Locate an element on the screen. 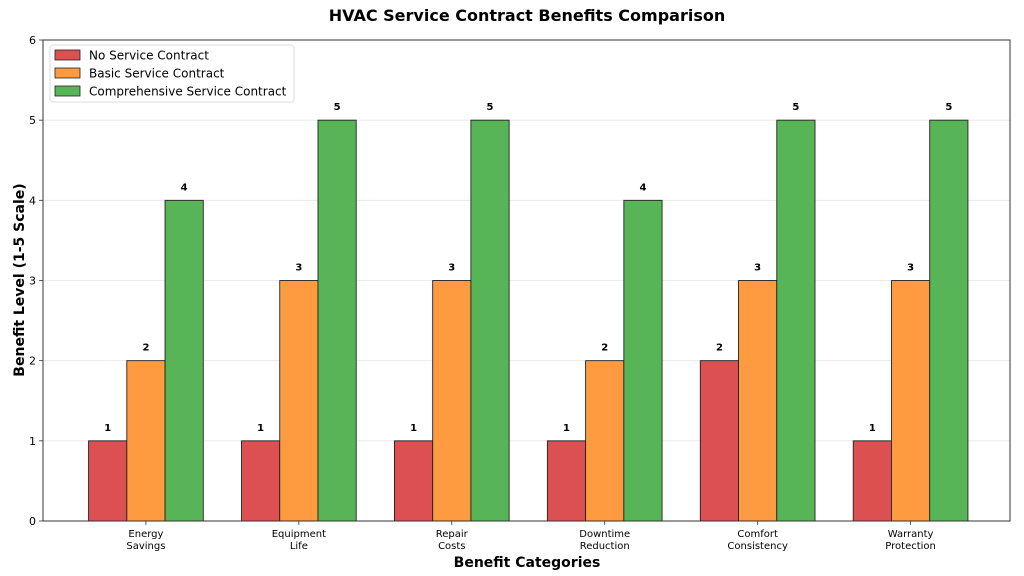 Image resolution: width=1024 pixels, height=576 pixels. y-tick-label: 1 is located at coordinates (32, 441).